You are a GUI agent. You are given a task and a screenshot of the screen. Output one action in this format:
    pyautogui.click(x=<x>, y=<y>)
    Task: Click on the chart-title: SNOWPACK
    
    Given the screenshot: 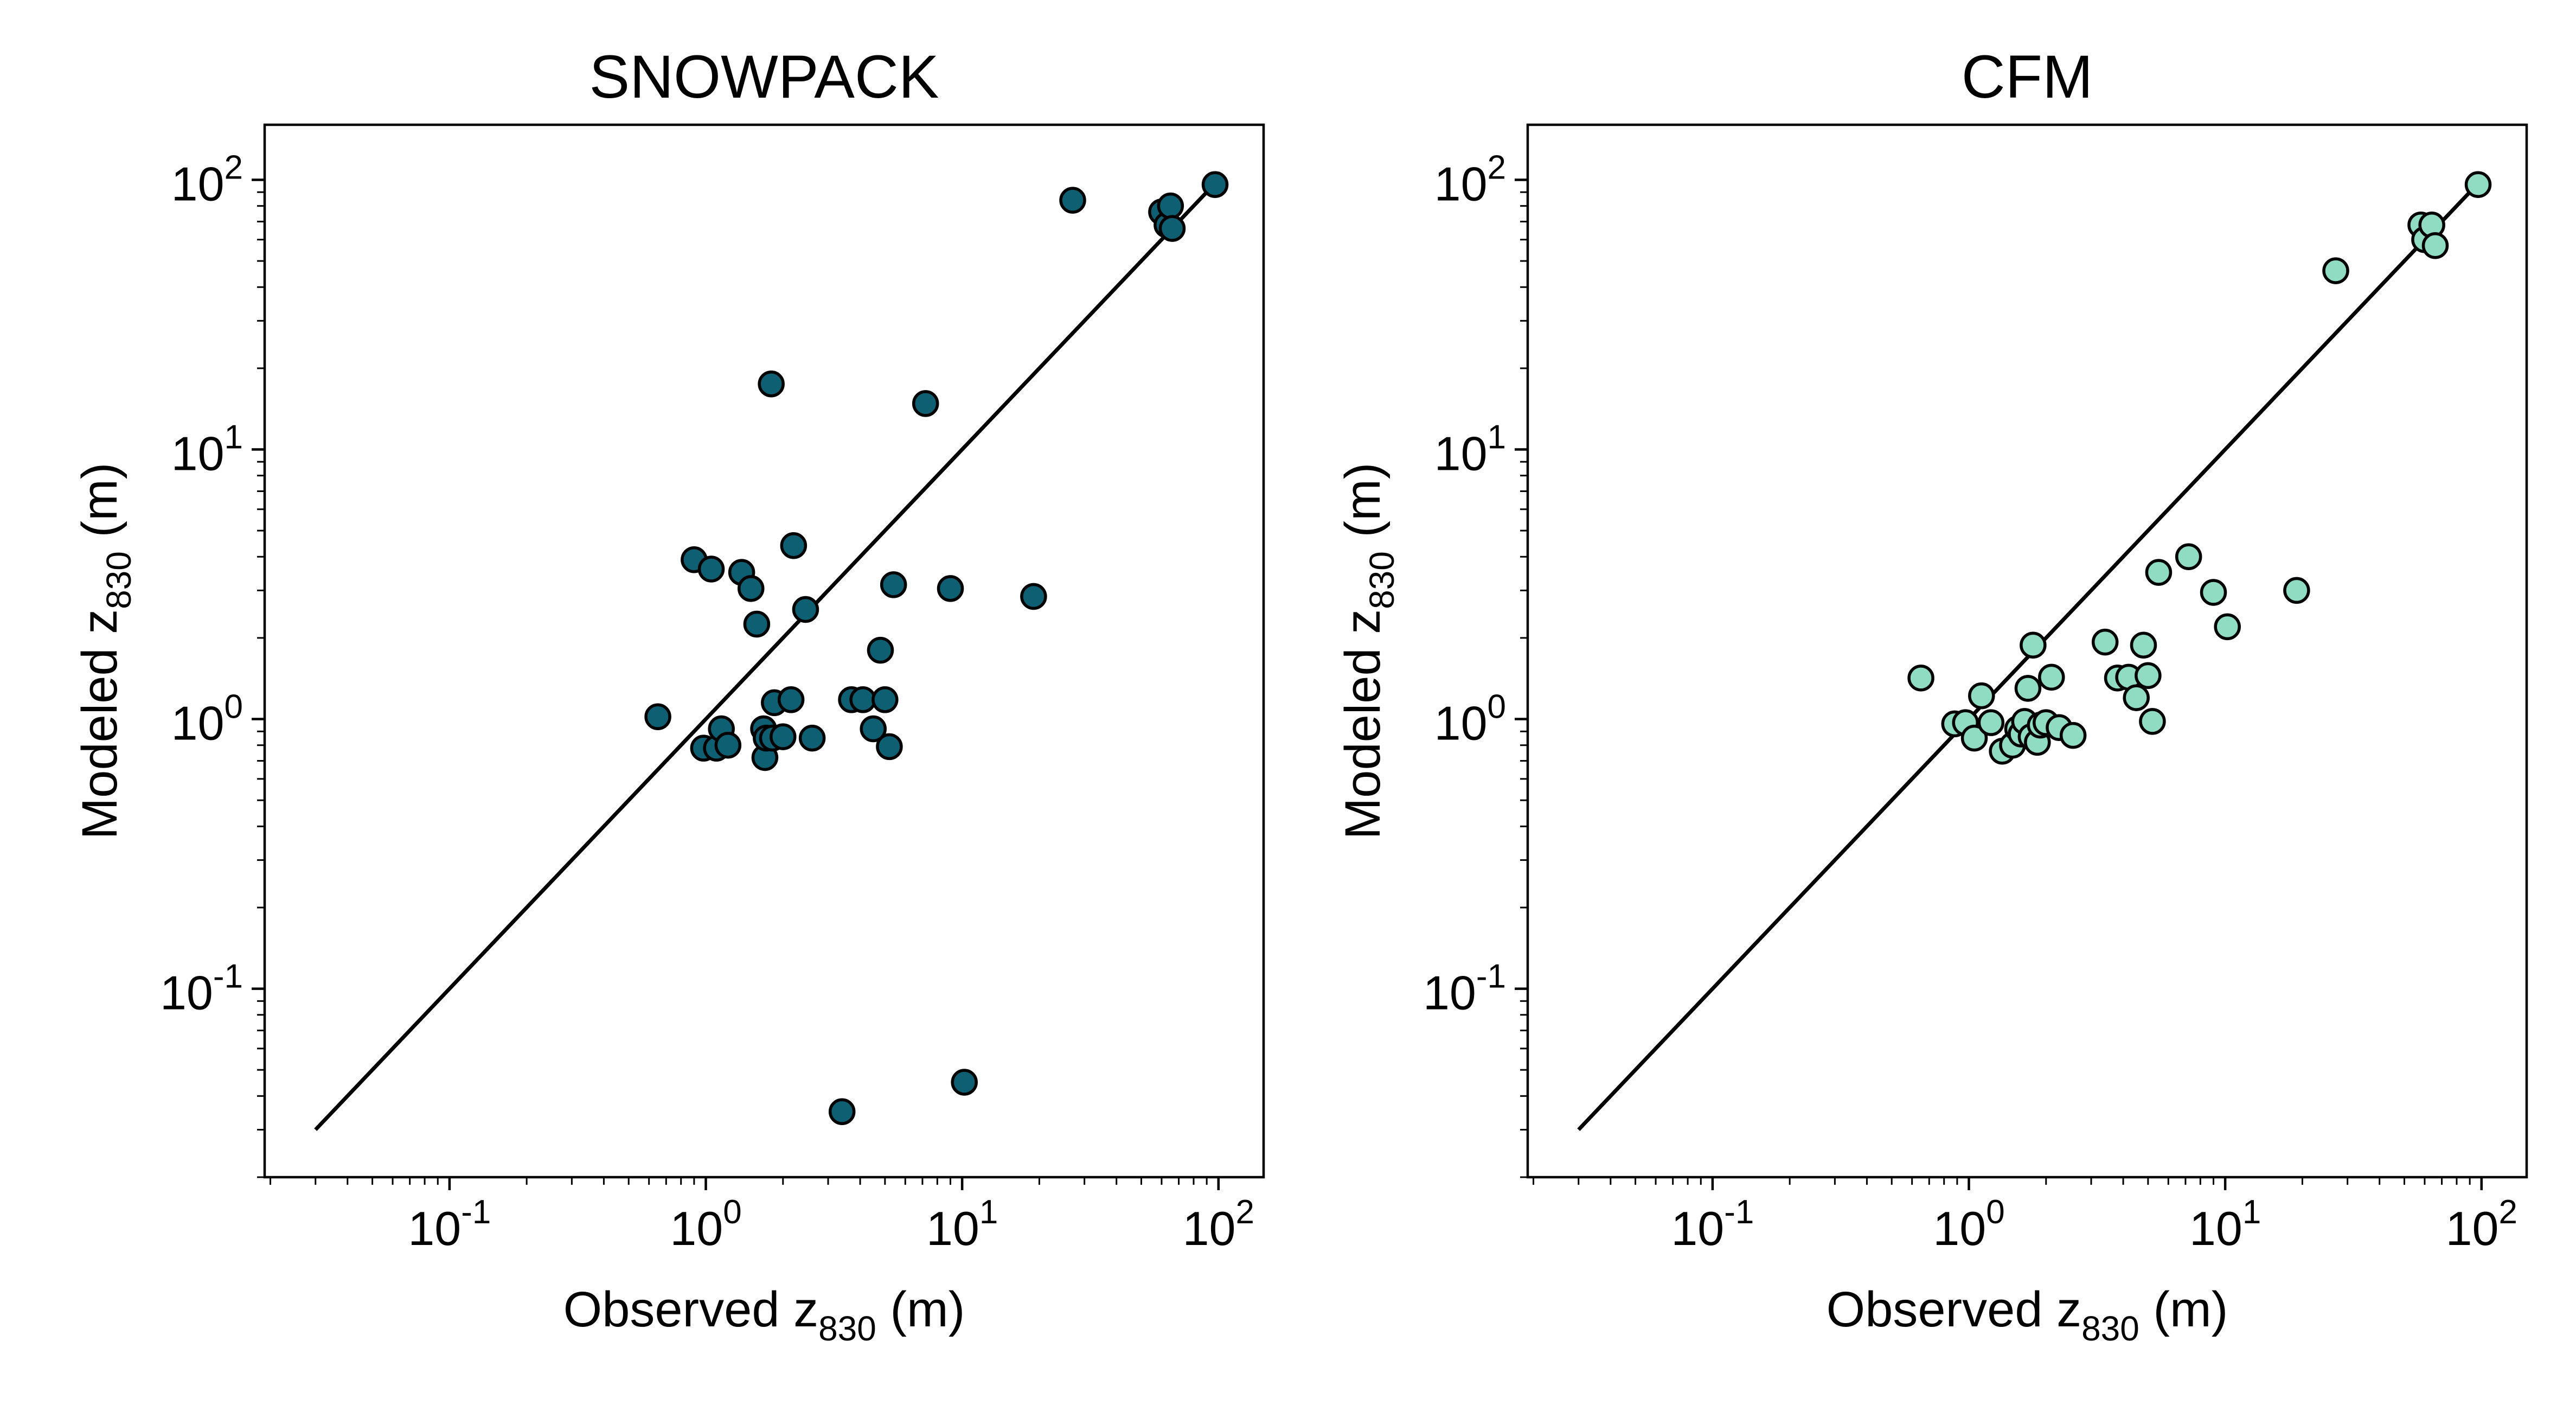 What is the action you would take?
    pyautogui.click(x=764, y=77)
    